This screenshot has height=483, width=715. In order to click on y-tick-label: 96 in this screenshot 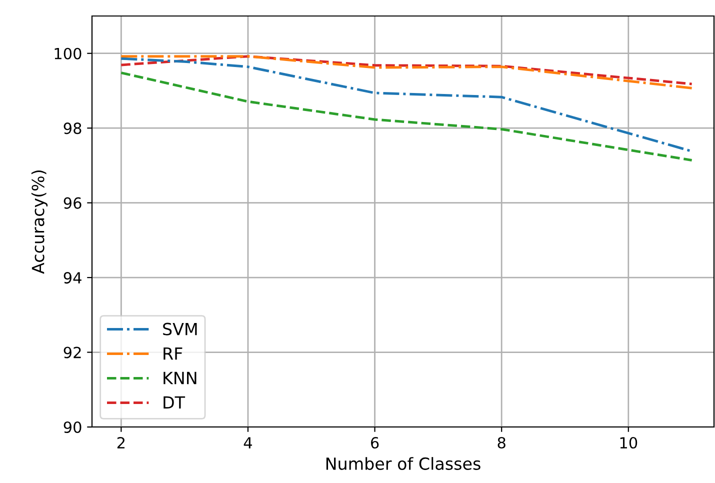, I will do `click(73, 203)`.